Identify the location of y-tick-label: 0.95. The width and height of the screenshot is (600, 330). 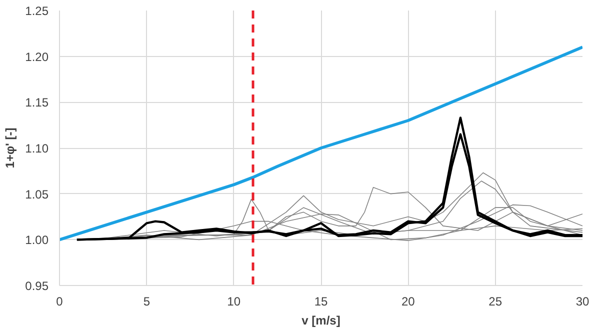
(37, 286).